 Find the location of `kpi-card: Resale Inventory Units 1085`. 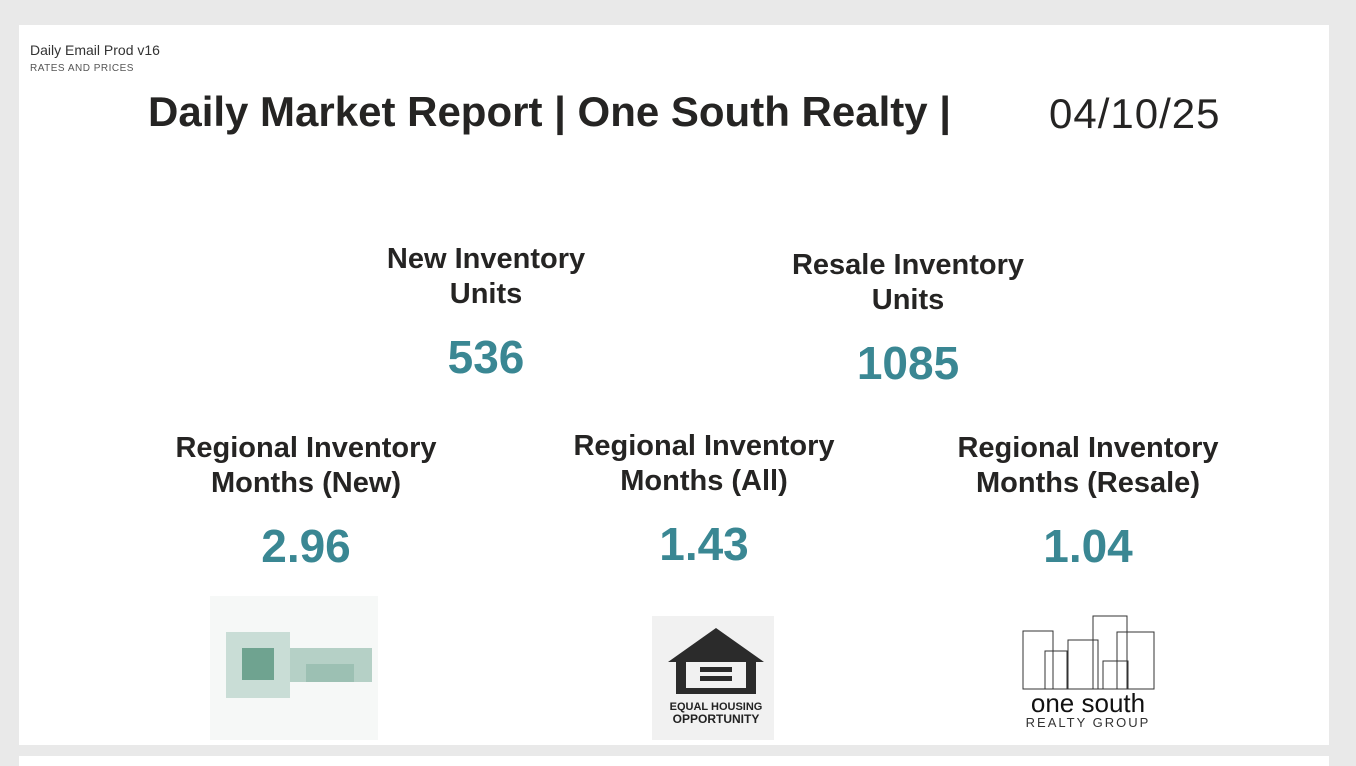

kpi-card: Resale Inventory Units 1085 is located at coordinates (908, 319).